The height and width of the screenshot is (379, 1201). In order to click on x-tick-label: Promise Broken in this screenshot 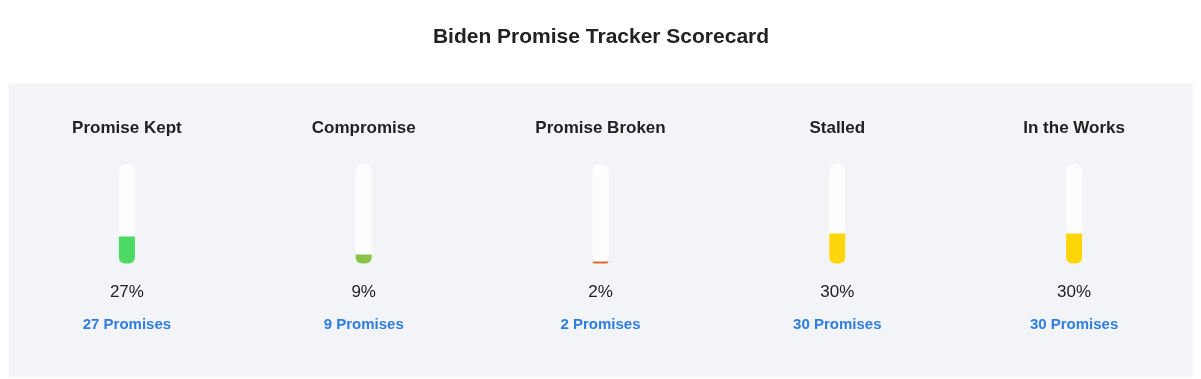, I will do `click(600, 127)`.